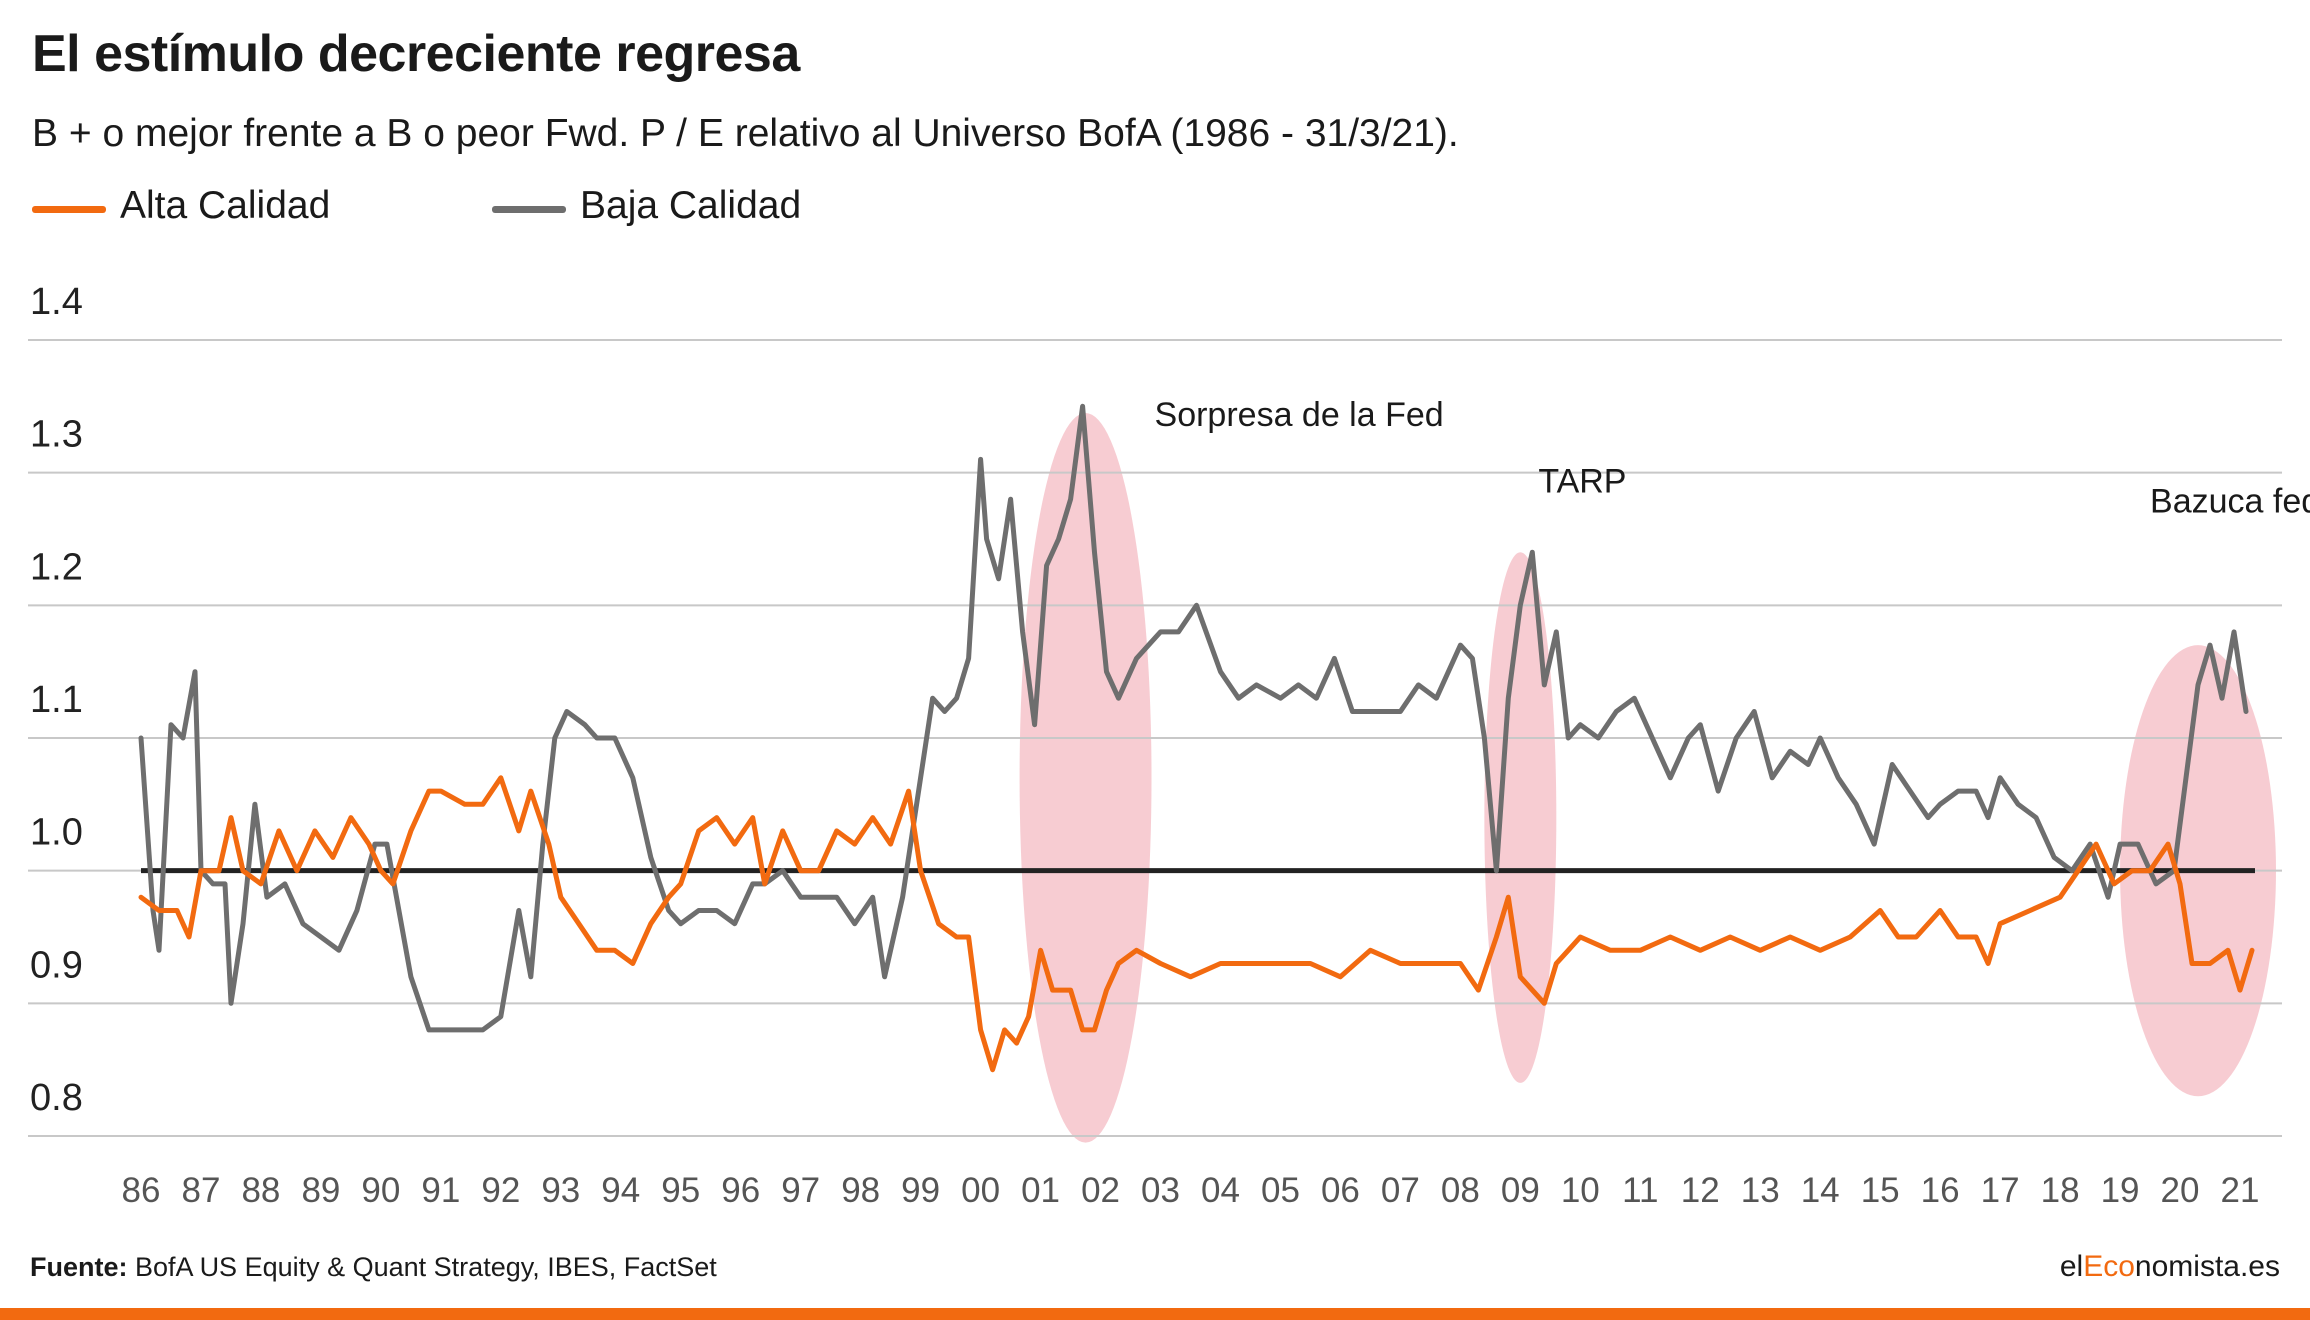 The height and width of the screenshot is (1320, 2310). I want to click on source-label: Fuente:, so click(79, 1267).